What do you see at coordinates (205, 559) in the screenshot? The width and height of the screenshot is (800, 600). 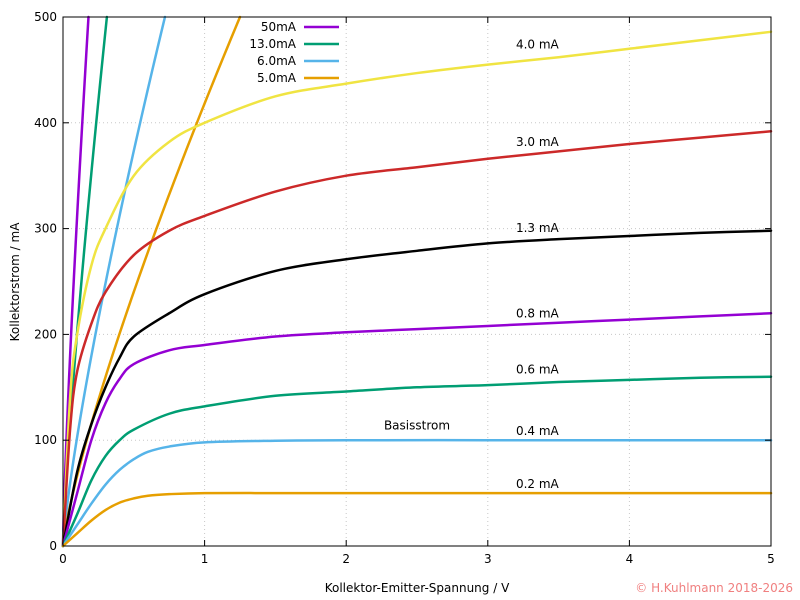 I see `x-tick-label: 1` at bounding box center [205, 559].